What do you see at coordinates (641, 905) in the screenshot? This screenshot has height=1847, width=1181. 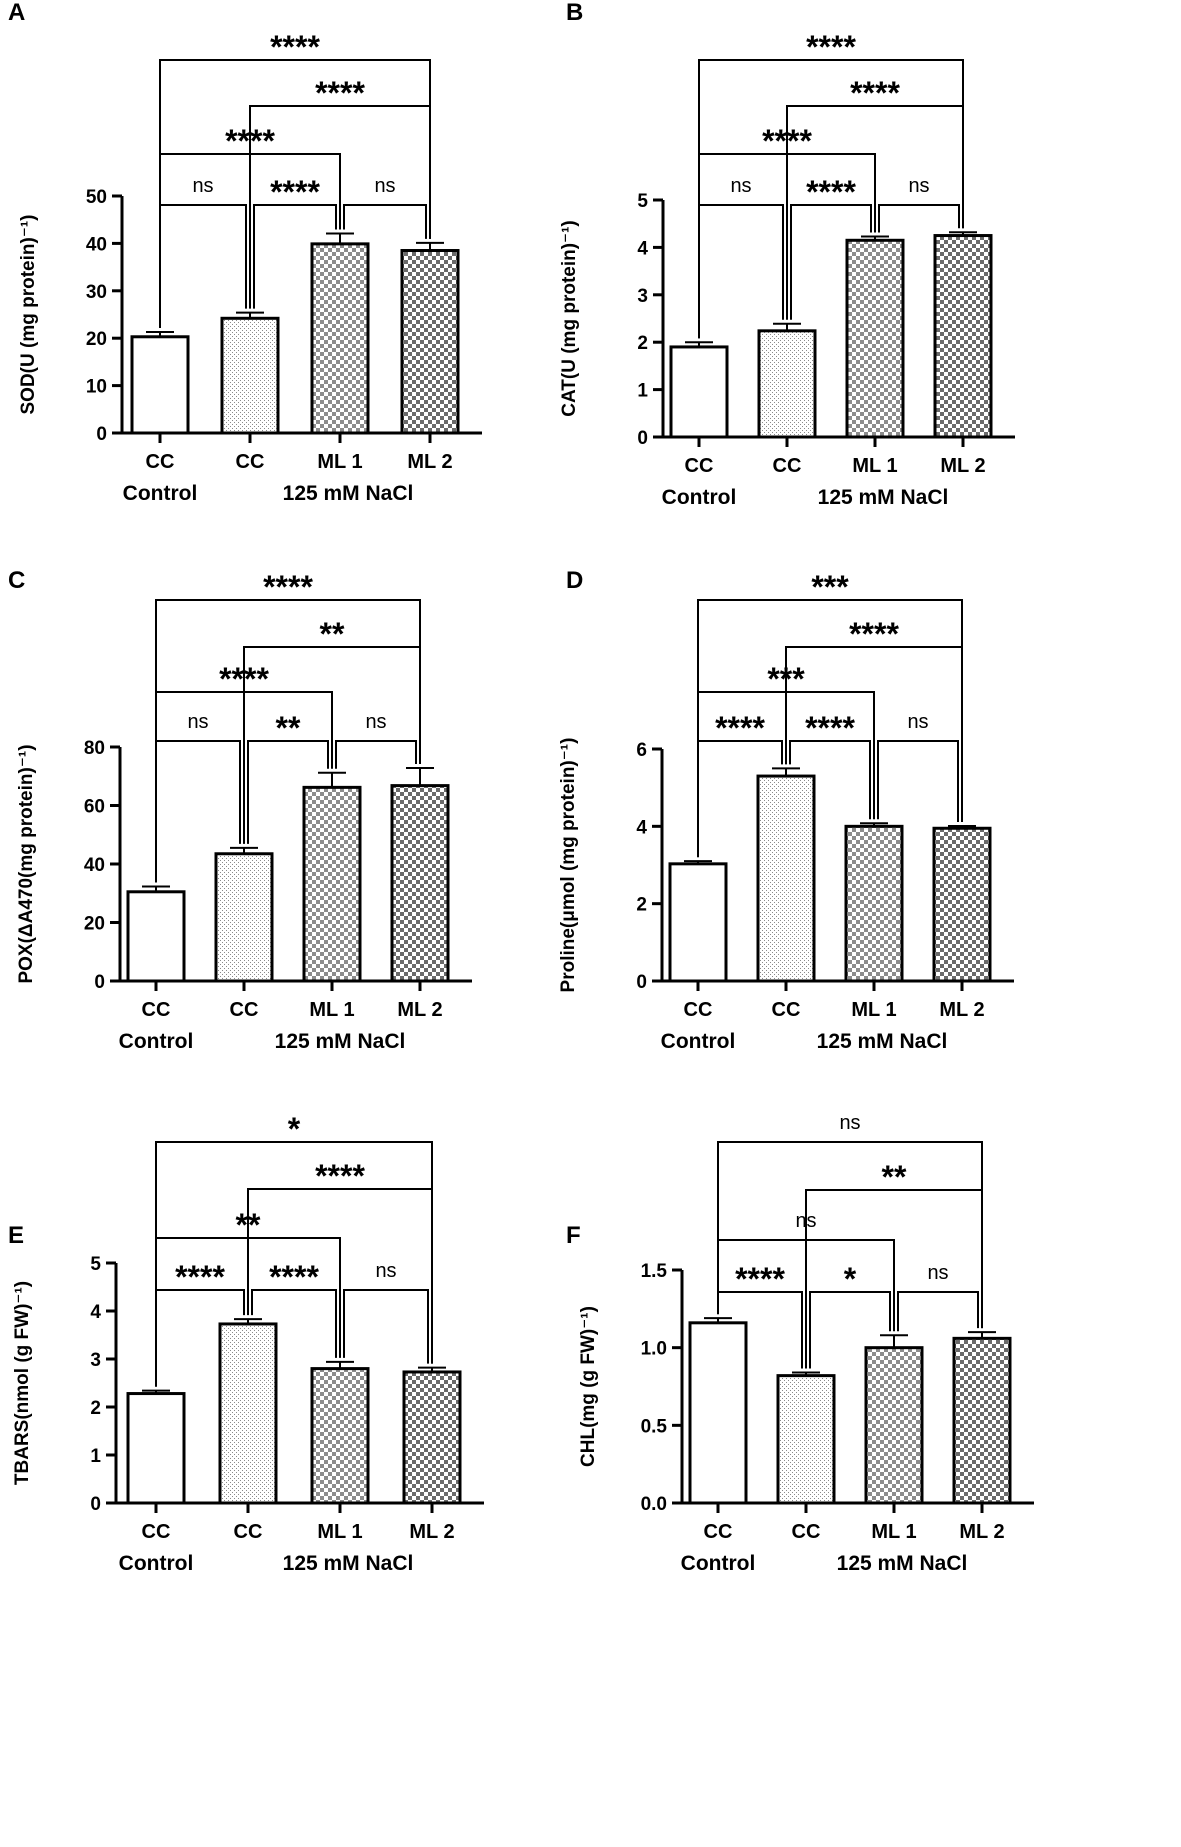 I see `y-tick-label: 2` at bounding box center [641, 905].